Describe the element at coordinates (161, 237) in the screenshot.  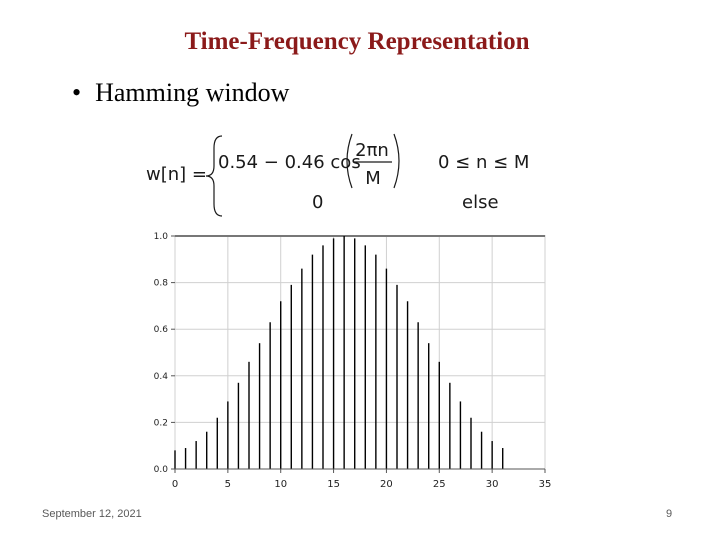
I see `y-tick-label: 1.0` at that location.